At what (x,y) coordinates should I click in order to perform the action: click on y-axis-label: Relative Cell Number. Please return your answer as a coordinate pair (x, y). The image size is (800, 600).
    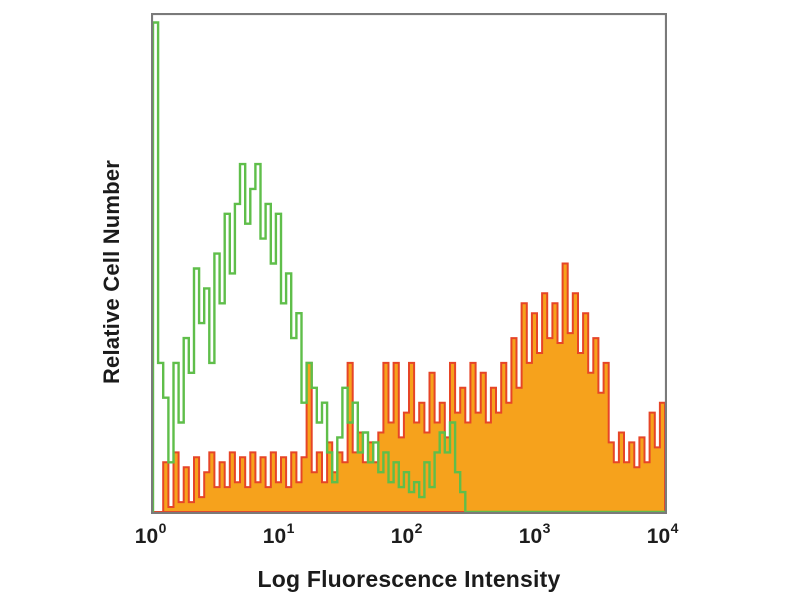
    Looking at the image, I should click on (111, 272).